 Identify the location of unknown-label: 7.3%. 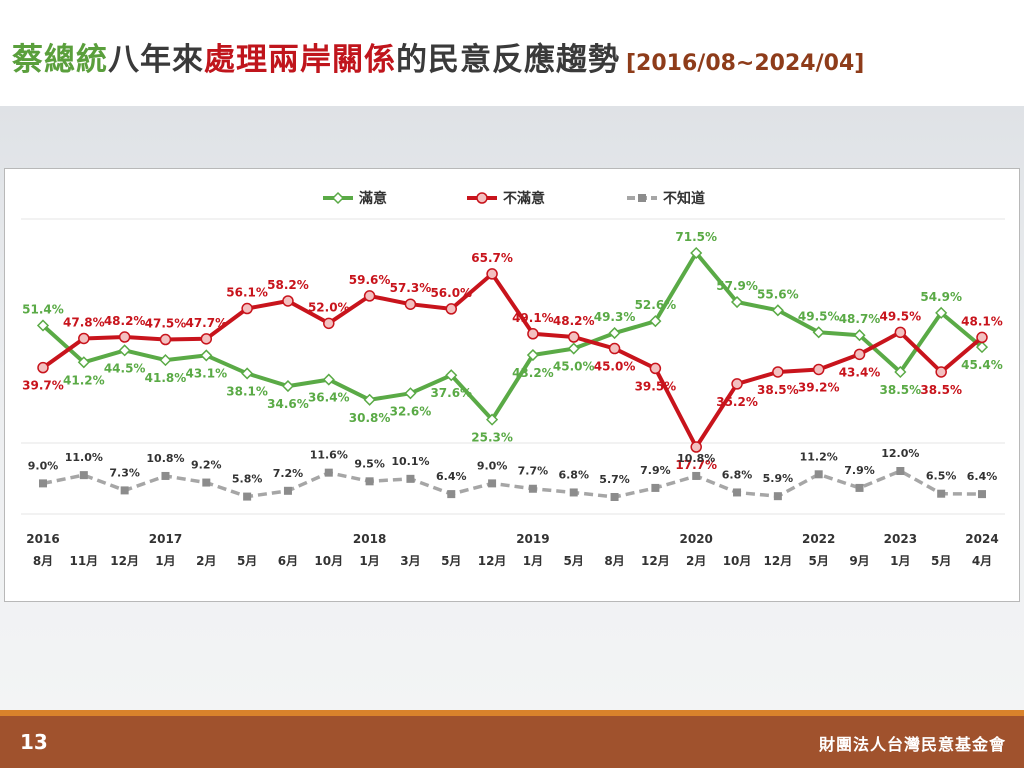
(124, 472).